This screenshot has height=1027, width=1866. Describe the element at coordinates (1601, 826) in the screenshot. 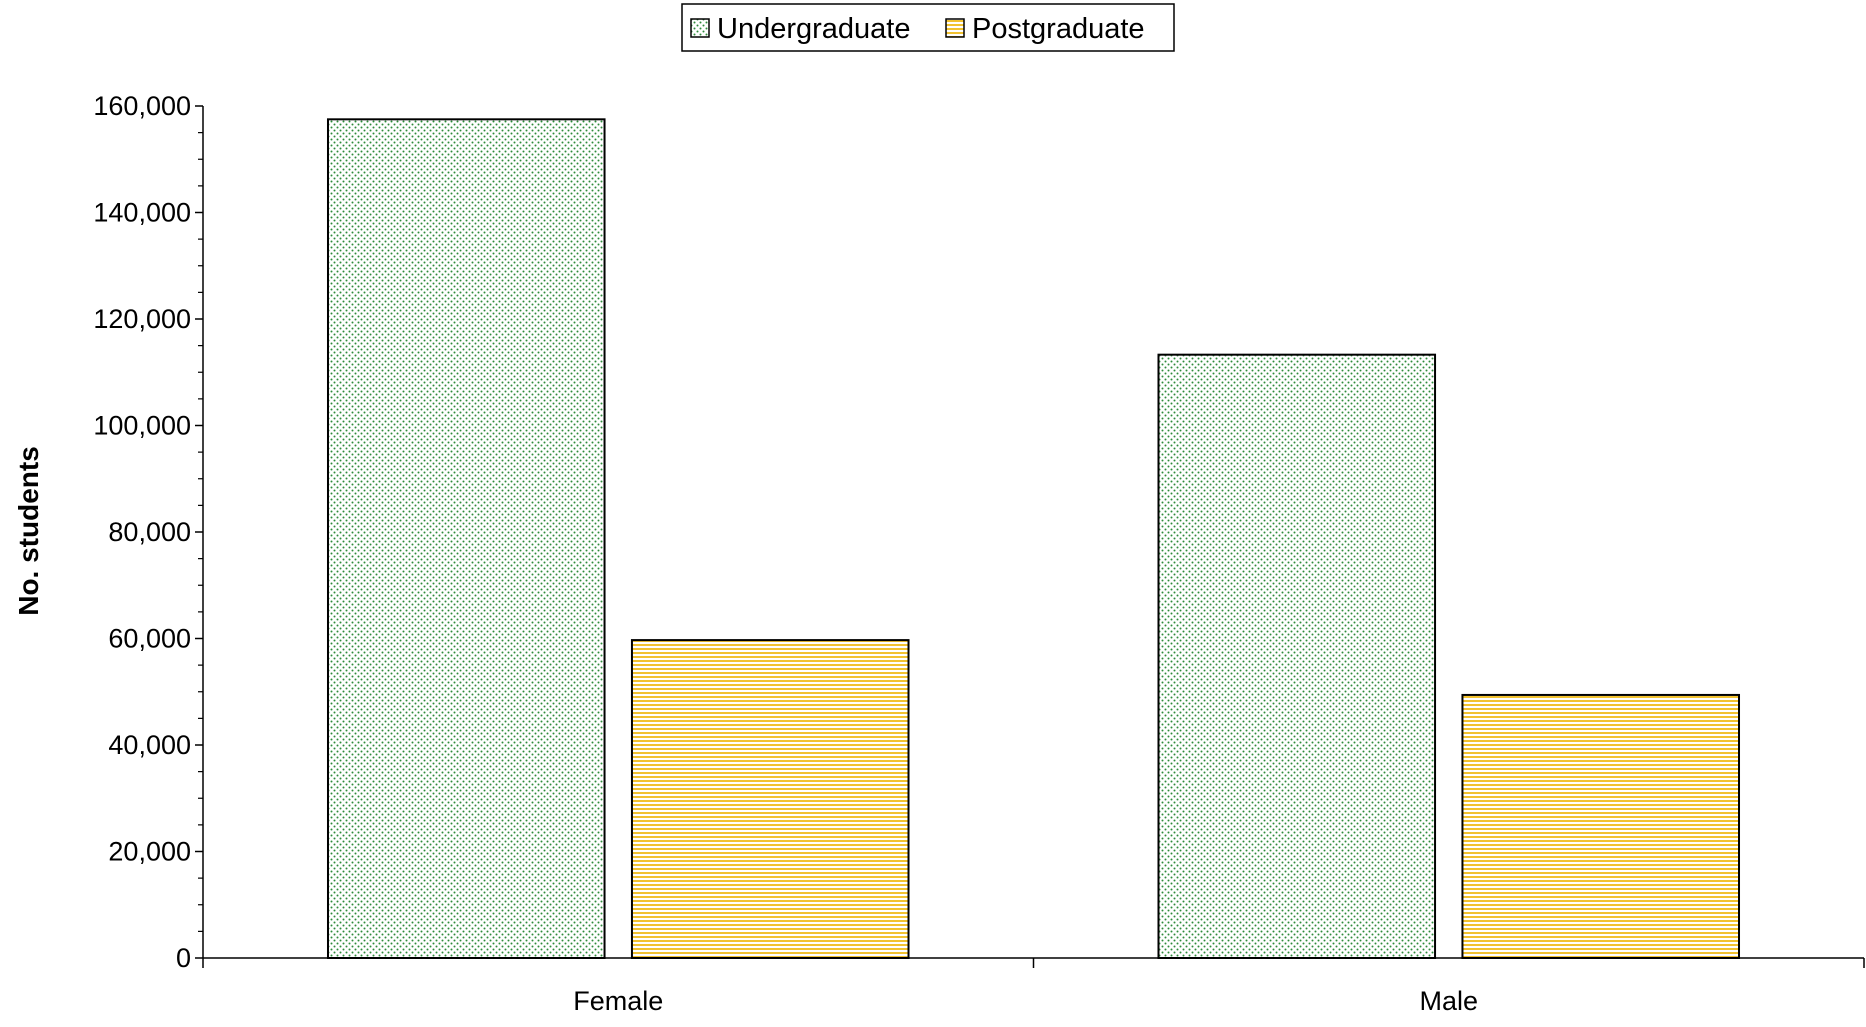

I see `bar-postgraduate-male` at that location.